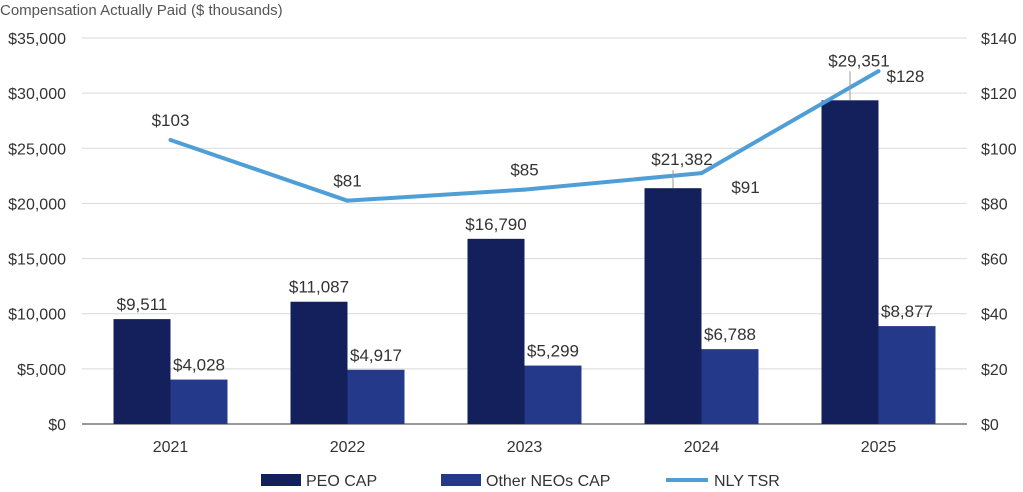 The image size is (1023, 492). I want to click on x-tick-label: 2024, so click(702, 447).